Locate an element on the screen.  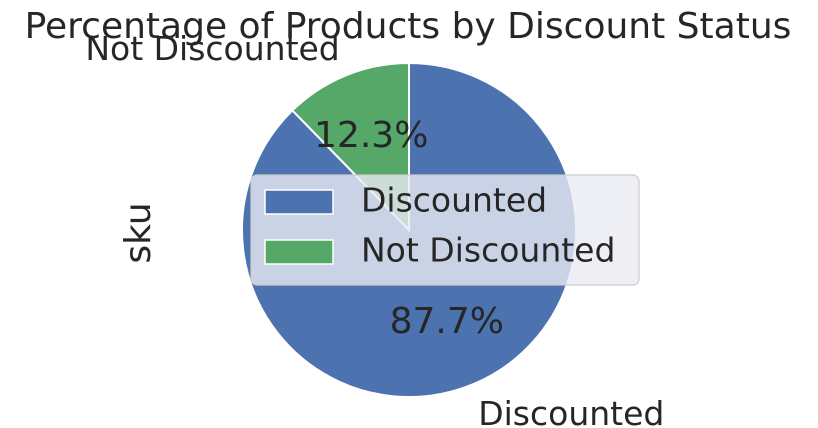
legend-frame is located at coordinates (445, 230).